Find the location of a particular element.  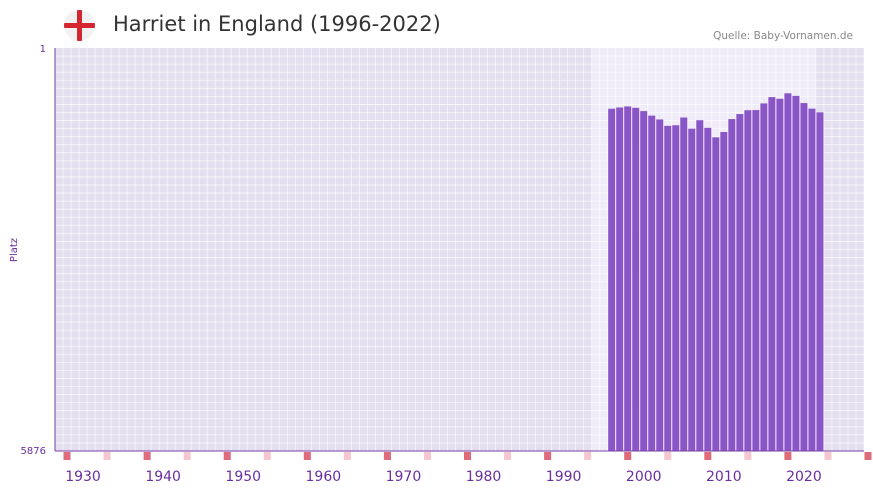

x-tick-label: 2000 is located at coordinates (644, 477).